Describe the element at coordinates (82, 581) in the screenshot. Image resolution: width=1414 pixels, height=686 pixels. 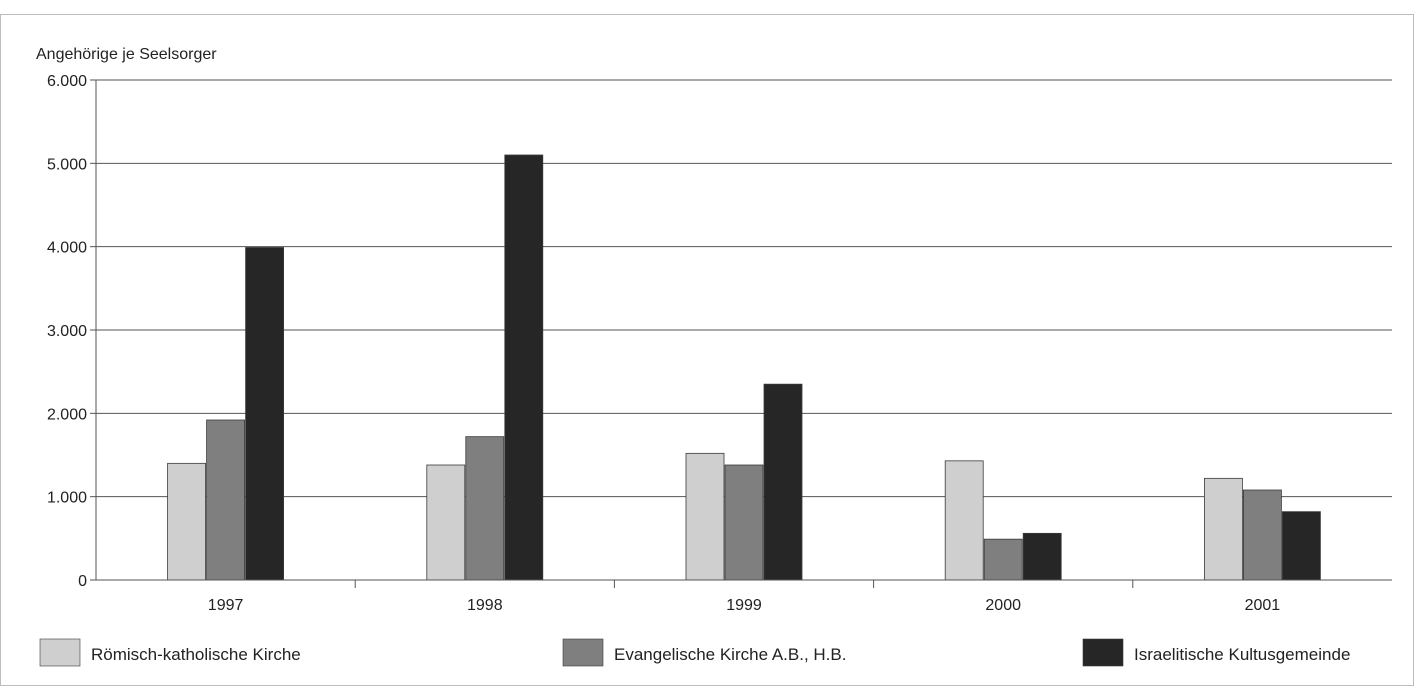
I see `y-tick-label: 0` at that location.